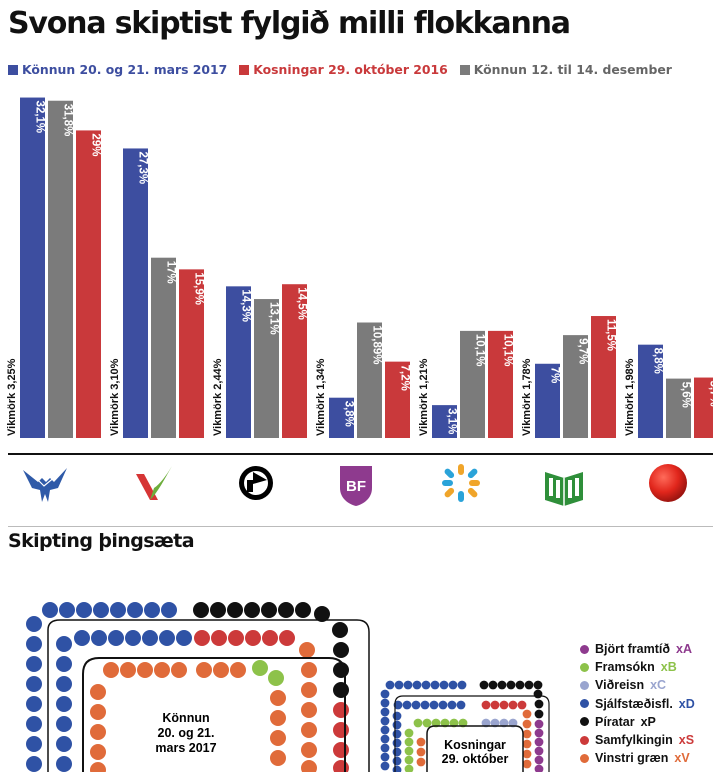 This screenshot has width=713, height=772. What do you see at coordinates (632, 758) in the screenshot?
I see `seat-legend-name: Vinstri græn` at bounding box center [632, 758].